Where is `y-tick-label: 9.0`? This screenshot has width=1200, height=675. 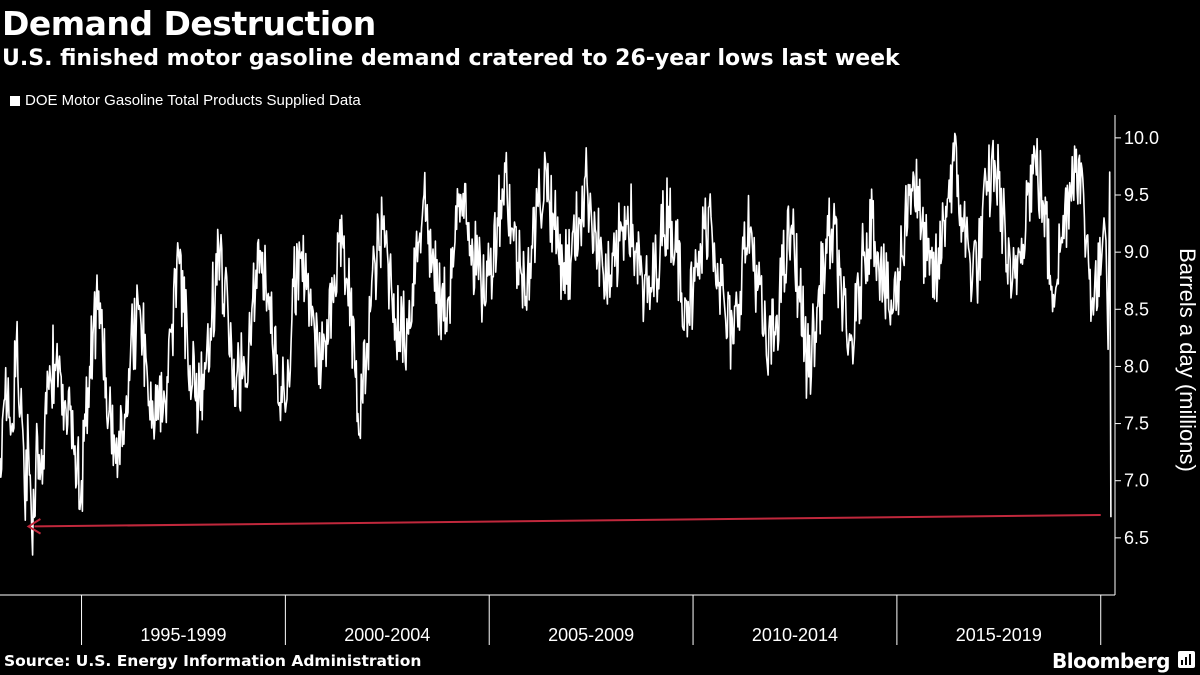
y-tick-label: 9.0 is located at coordinates (1136, 252).